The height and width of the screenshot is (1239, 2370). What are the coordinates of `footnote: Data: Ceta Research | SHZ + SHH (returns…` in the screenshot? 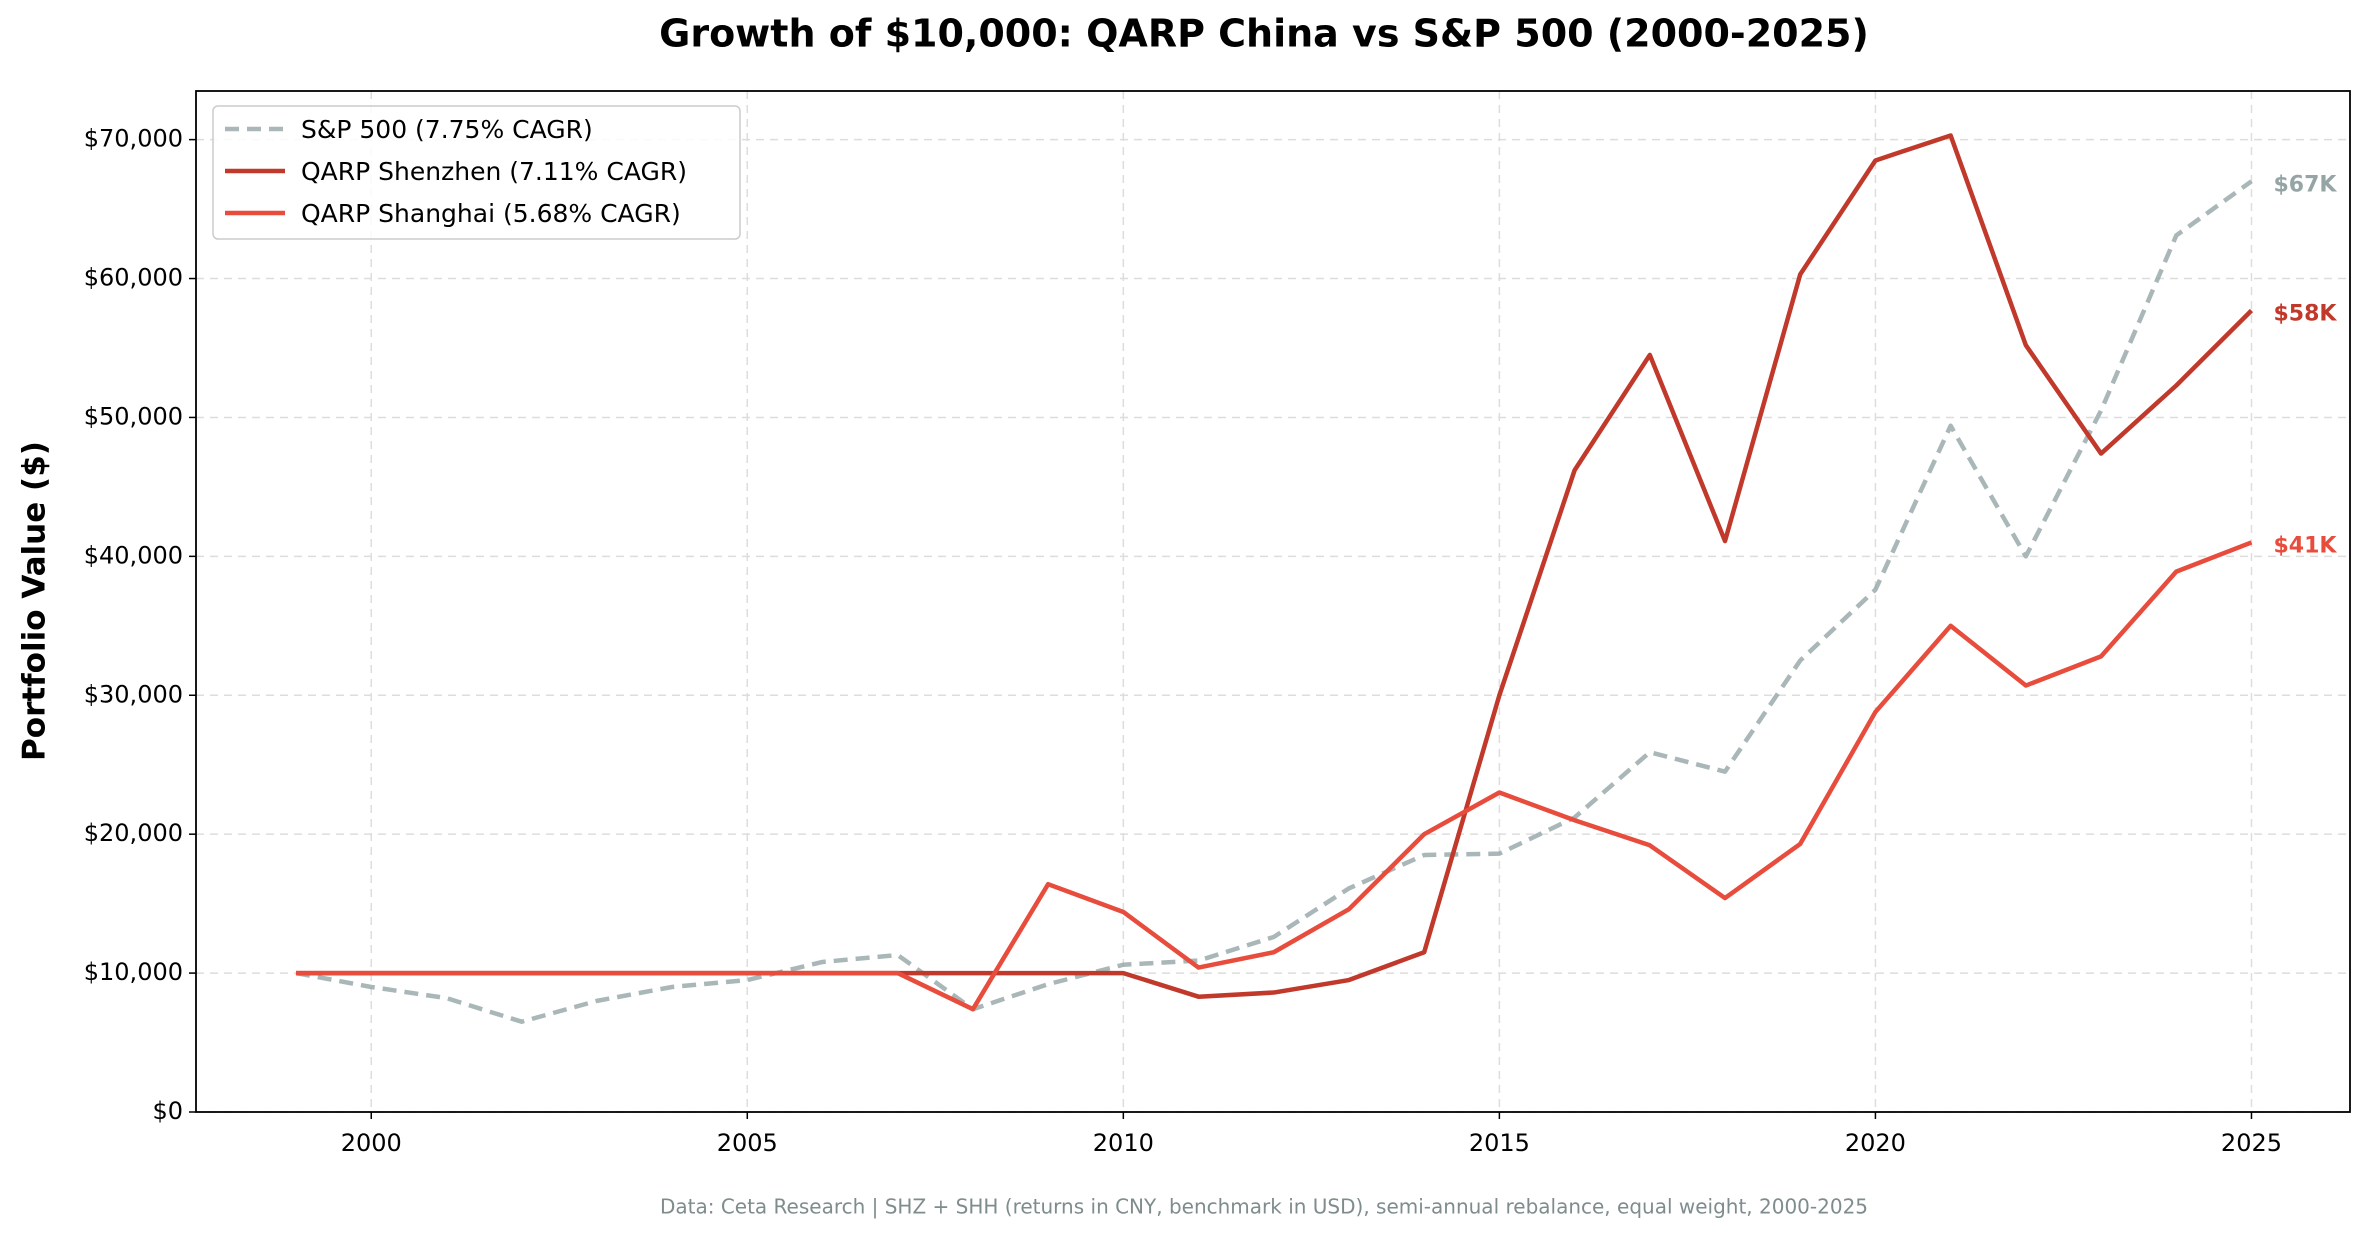 It's located at (1264, 1207).